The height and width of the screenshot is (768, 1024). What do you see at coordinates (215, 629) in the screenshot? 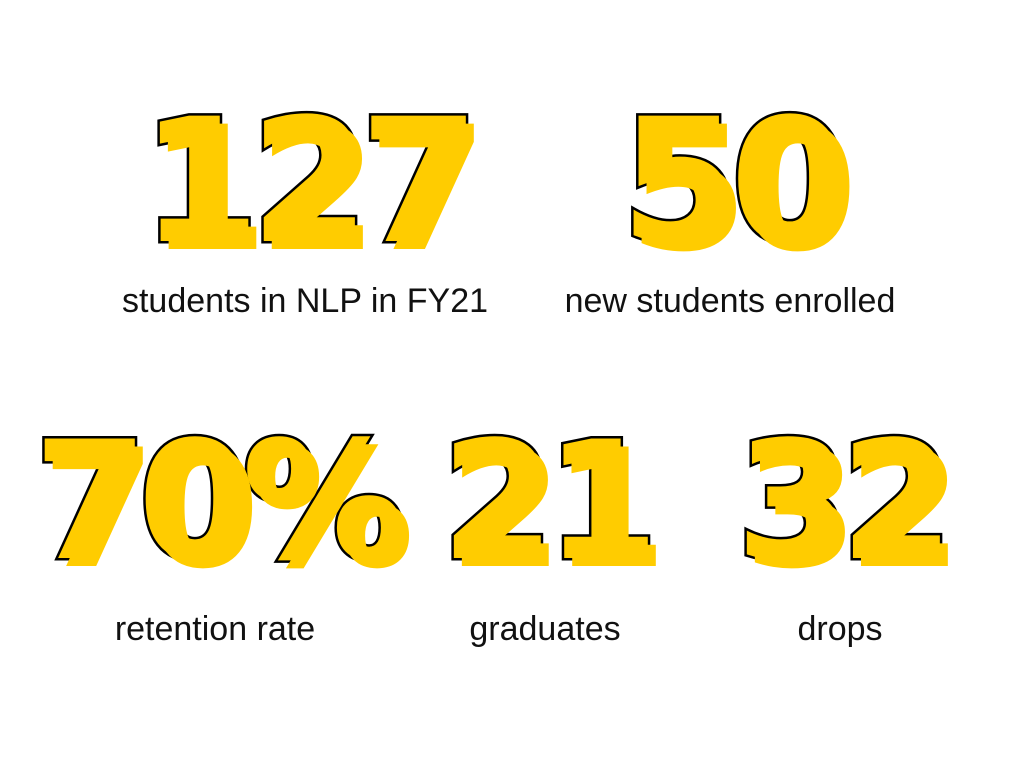
I see `stat-label: retention rate` at bounding box center [215, 629].